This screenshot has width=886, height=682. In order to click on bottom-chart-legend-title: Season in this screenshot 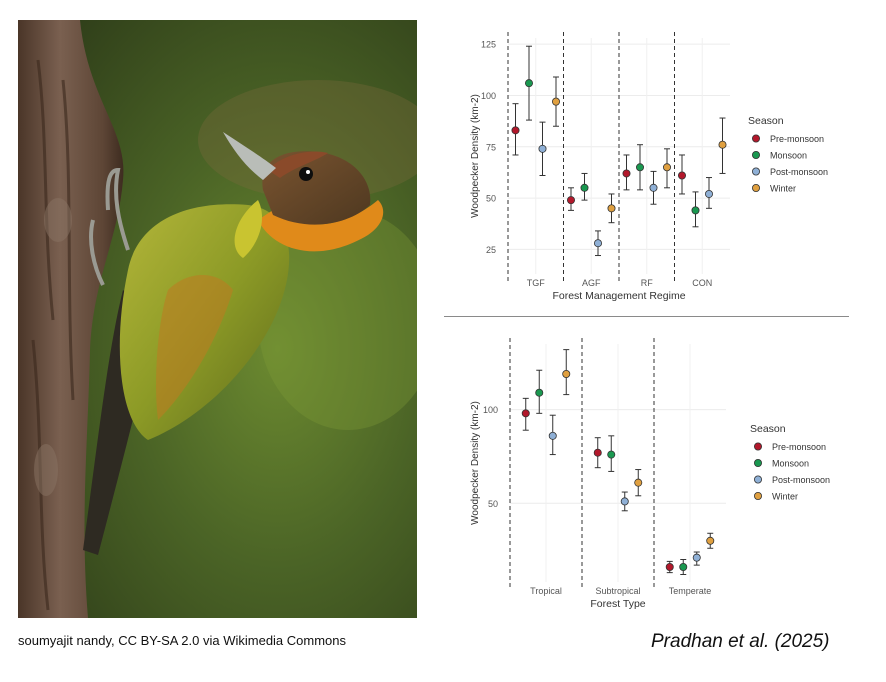, I will do `click(768, 429)`.